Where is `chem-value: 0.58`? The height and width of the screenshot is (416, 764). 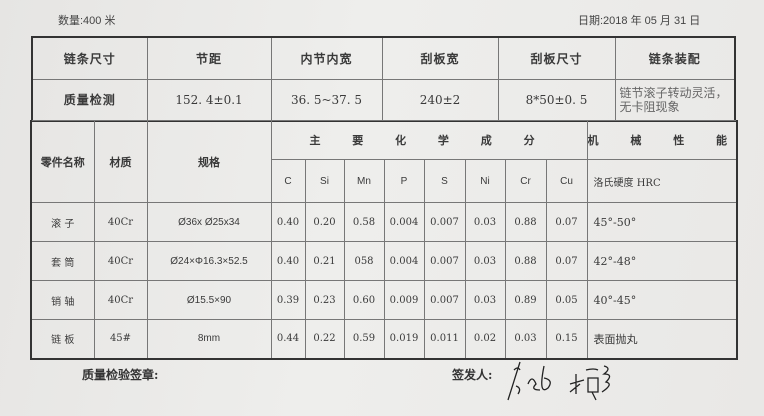
chem-value: 0.58 is located at coordinates (364, 222).